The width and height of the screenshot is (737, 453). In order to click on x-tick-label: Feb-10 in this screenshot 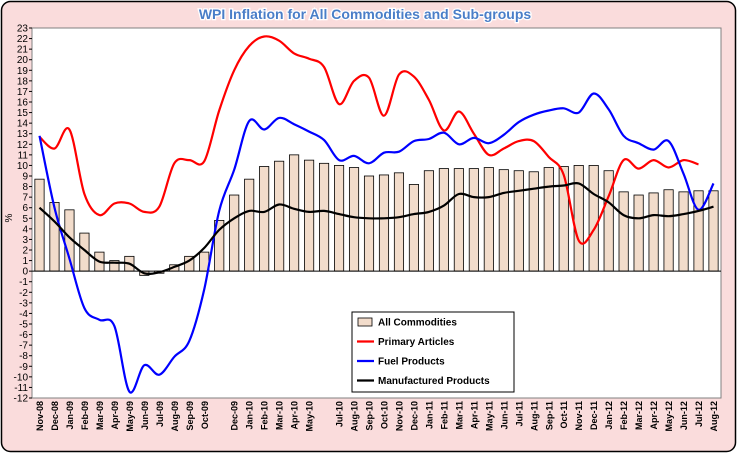, I will do `click(265, 415)`.